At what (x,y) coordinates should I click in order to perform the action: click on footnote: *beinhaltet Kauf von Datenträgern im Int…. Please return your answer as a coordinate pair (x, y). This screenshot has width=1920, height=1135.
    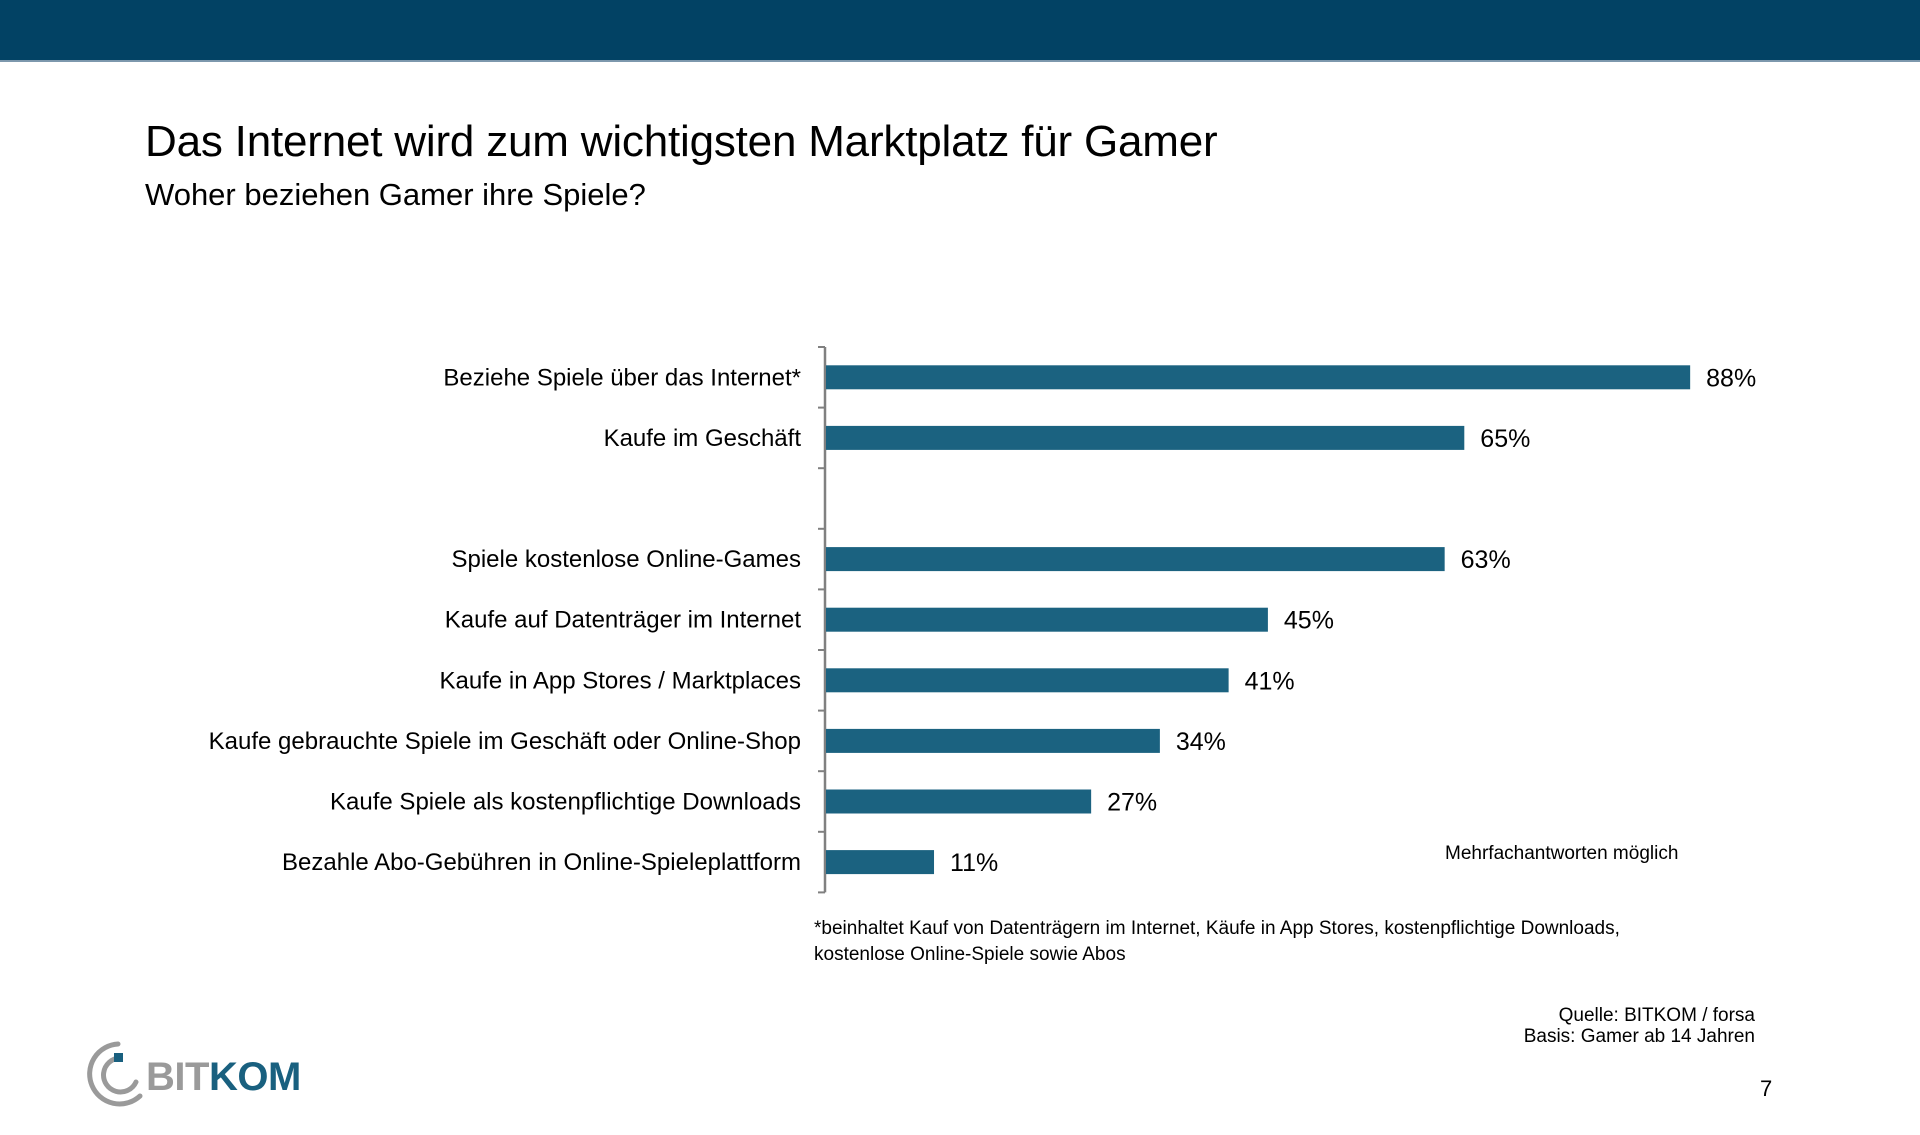
    Looking at the image, I should click on (1217, 942).